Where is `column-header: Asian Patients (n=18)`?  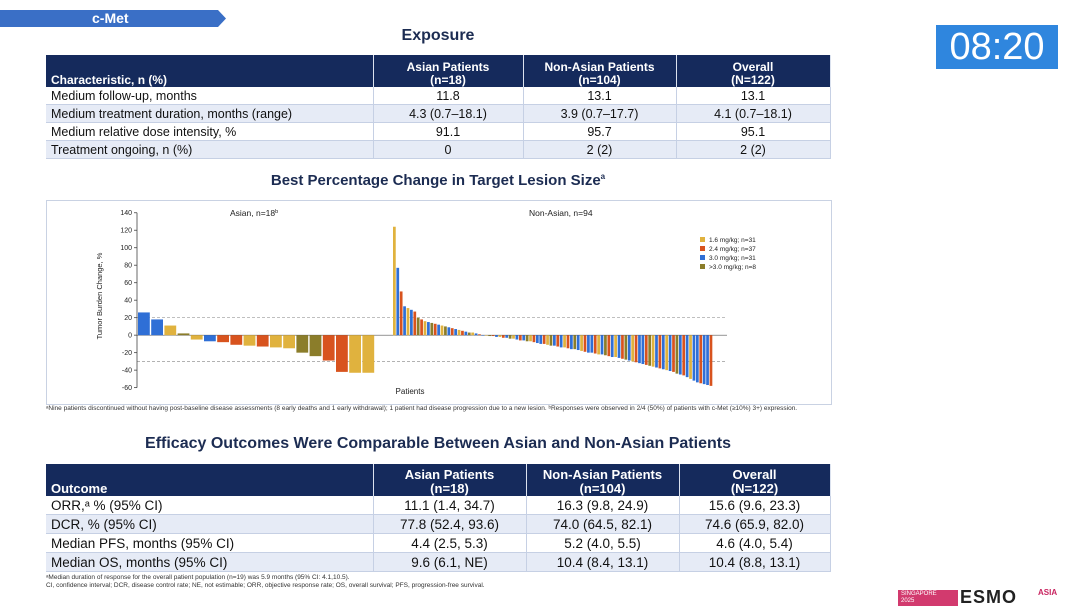
column-header: Asian Patients (n=18) is located at coordinates (450, 480).